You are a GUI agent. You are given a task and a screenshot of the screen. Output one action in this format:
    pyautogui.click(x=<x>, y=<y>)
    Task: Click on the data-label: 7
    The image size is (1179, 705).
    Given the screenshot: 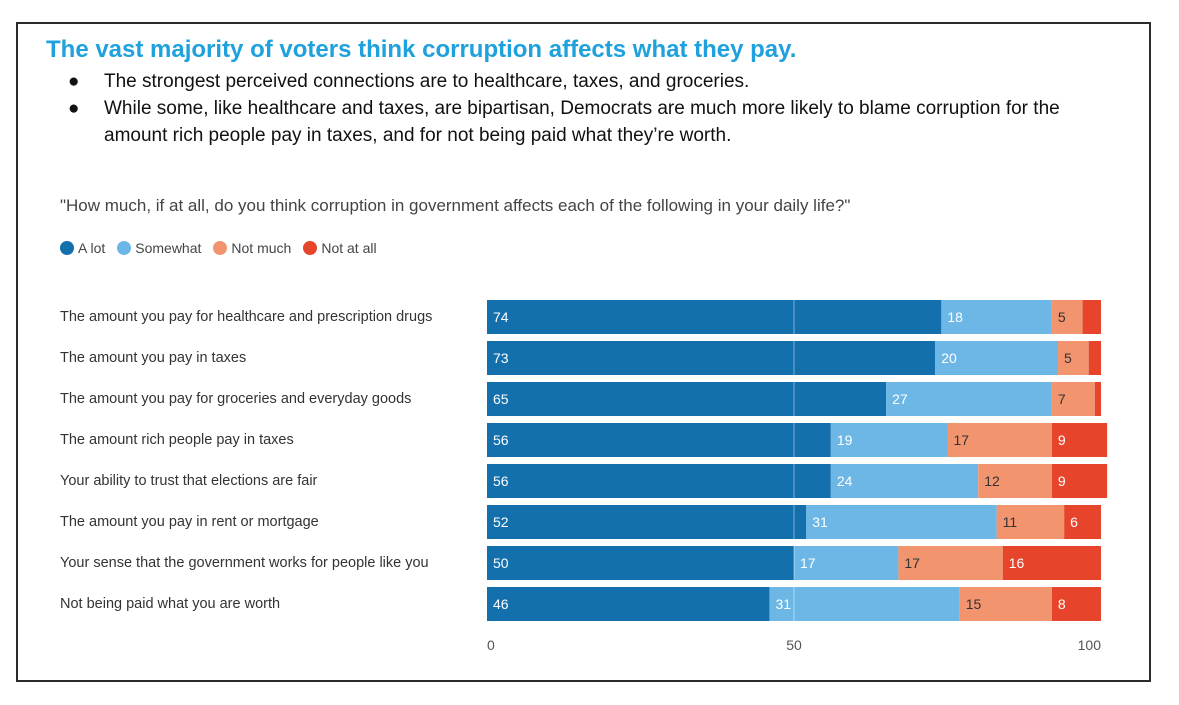 What is the action you would take?
    pyautogui.click(x=1062, y=399)
    